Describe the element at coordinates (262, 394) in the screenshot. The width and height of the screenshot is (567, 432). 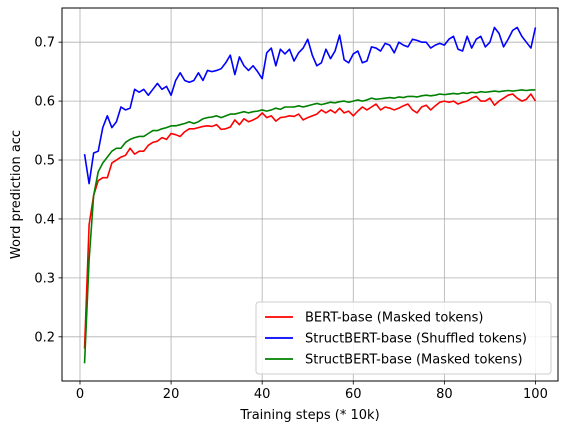
I see `x-tick-label: 40` at that location.